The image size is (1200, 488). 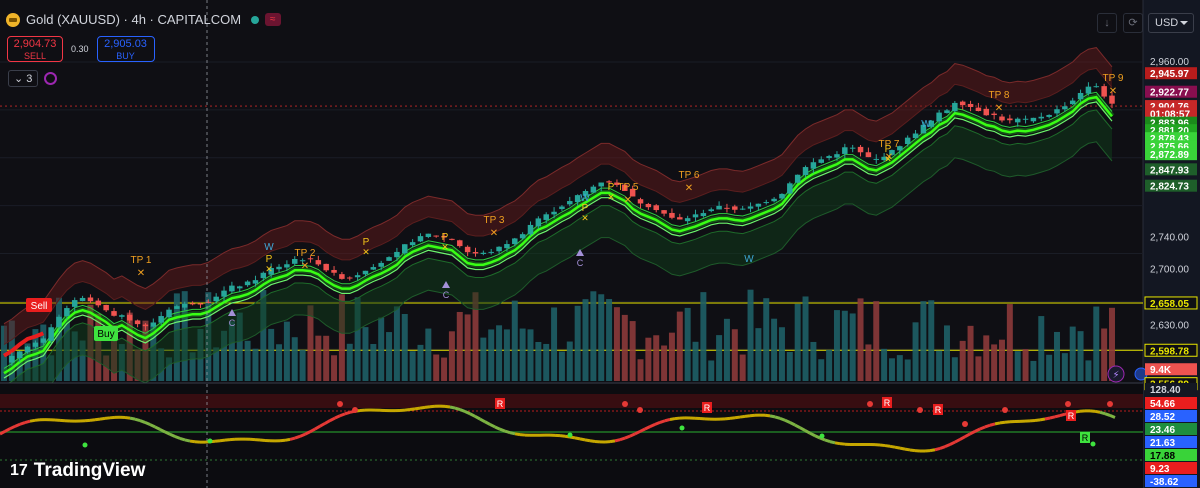 What do you see at coordinates (1171, 442) in the screenshot?
I see `osc-tag` at bounding box center [1171, 442].